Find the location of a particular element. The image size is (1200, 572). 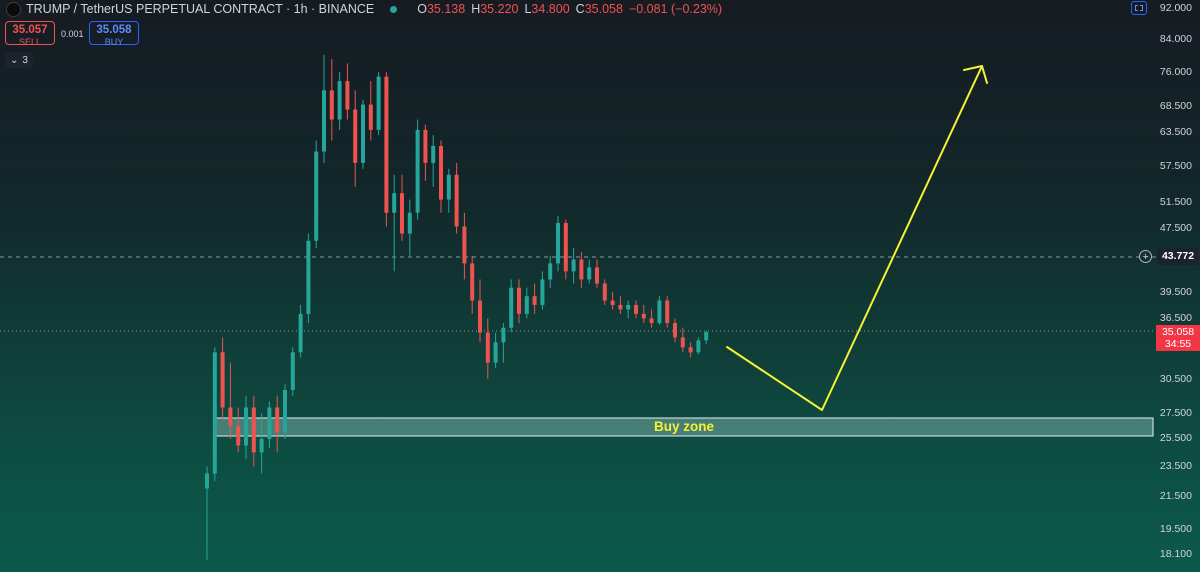

axis-tick: 51.500 is located at coordinates (1175, 202).